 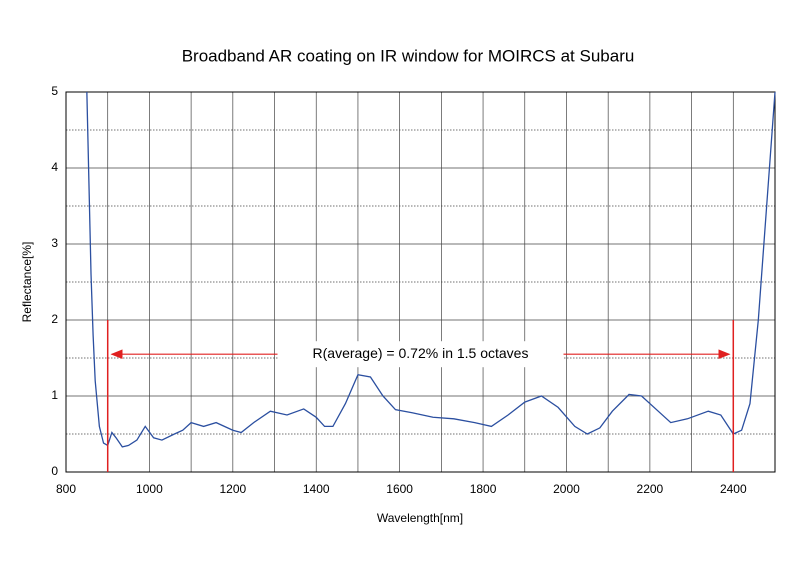 I want to click on y-tick-label: 2, so click(x=54, y=319).